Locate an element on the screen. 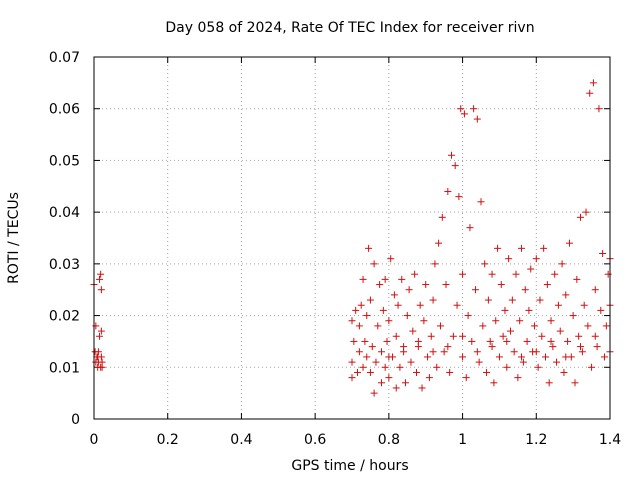 Image resolution: width=640 pixels, height=480 pixels. y-tick-label: 0.04 is located at coordinates (64, 213).